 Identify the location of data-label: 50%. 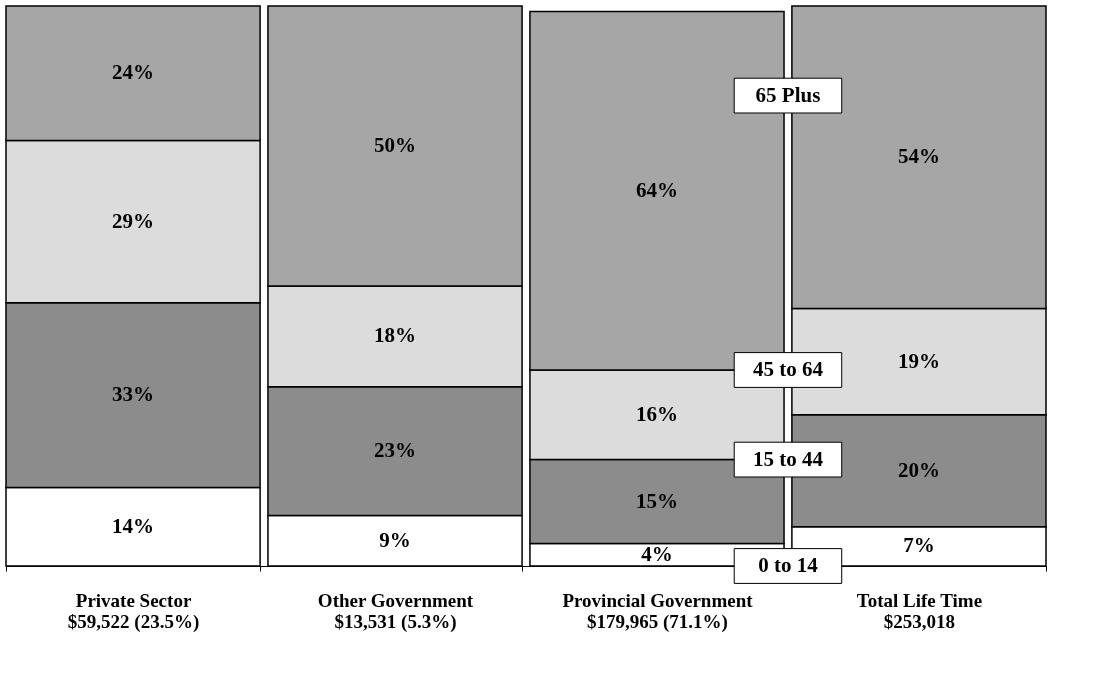
(395, 145).